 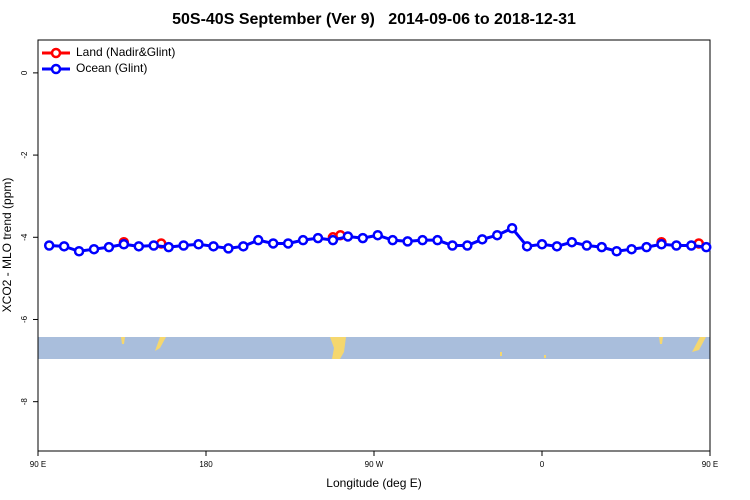 What do you see at coordinates (413, 348) in the screenshot?
I see `map-land` at bounding box center [413, 348].